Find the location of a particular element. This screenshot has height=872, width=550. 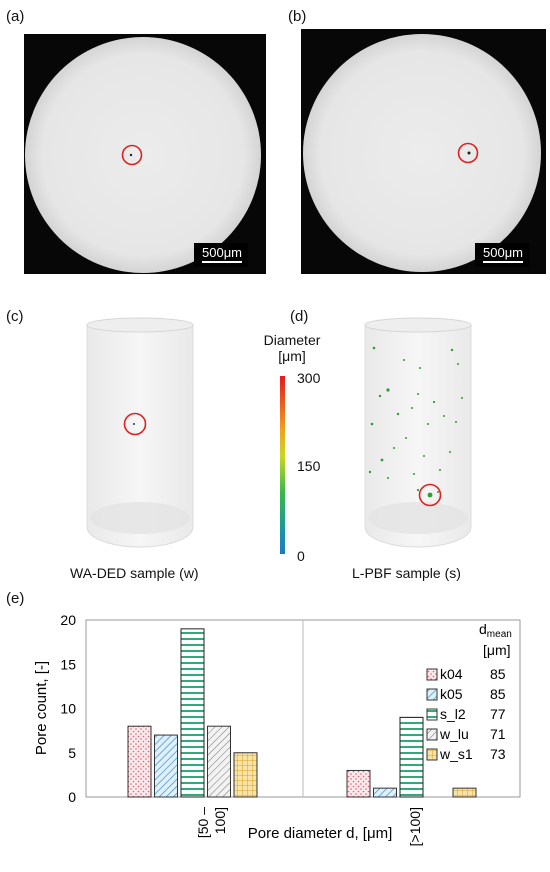

legend-label-s_l2: s_l2 is located at coordinates (453, 714).